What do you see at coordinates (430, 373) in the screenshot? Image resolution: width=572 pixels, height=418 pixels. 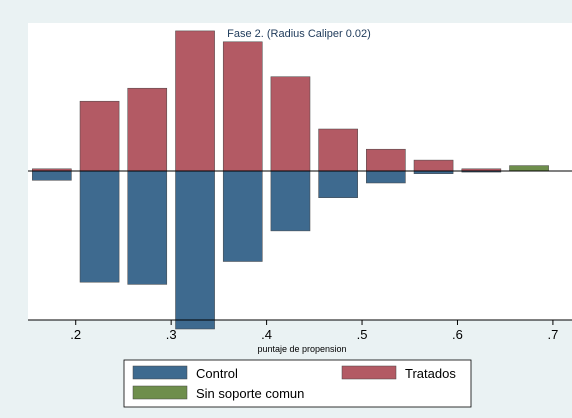 I see `legend-label-tratados: Tratados` at bounding box center [430, 373].